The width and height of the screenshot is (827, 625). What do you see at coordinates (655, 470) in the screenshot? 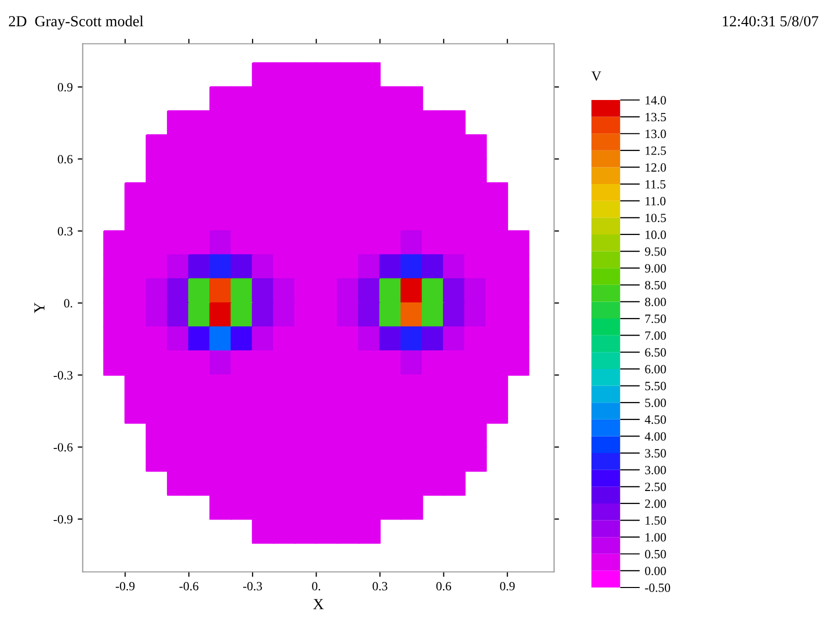
I see `color-bar-label: 3.00` at bounding box center [655, 470].